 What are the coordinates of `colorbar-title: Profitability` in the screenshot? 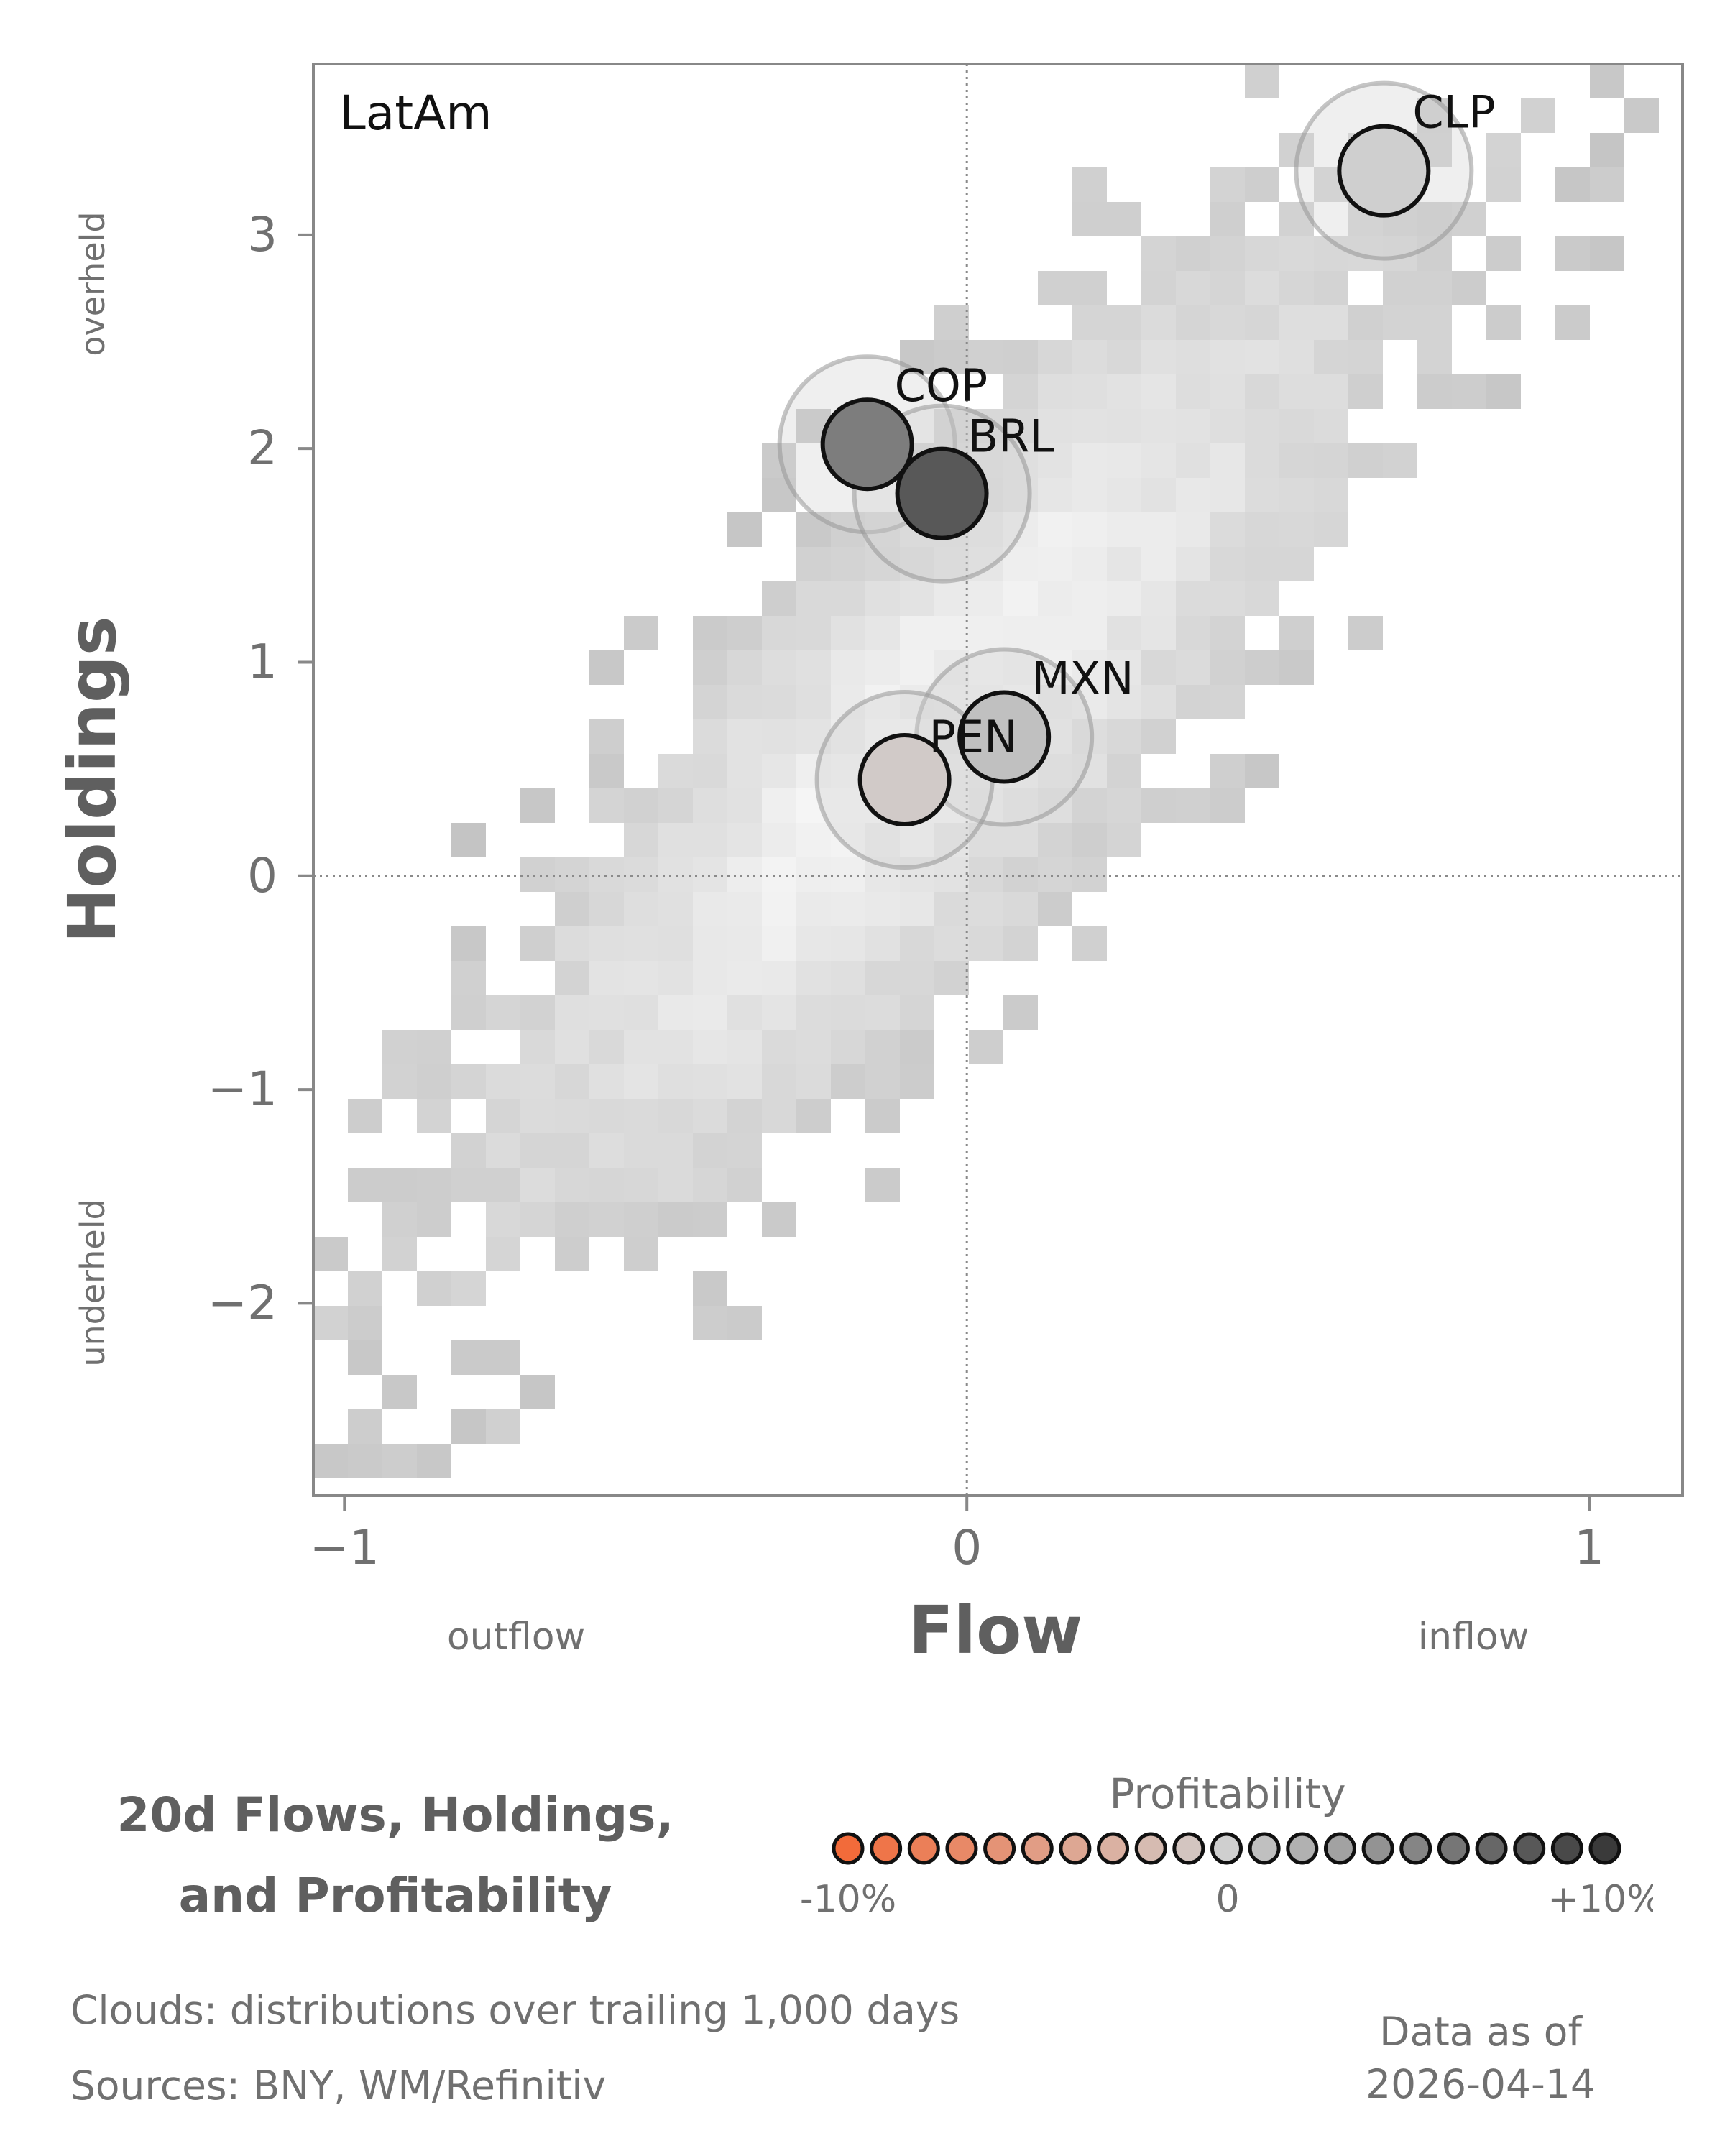 It's located at (1227, 1793).